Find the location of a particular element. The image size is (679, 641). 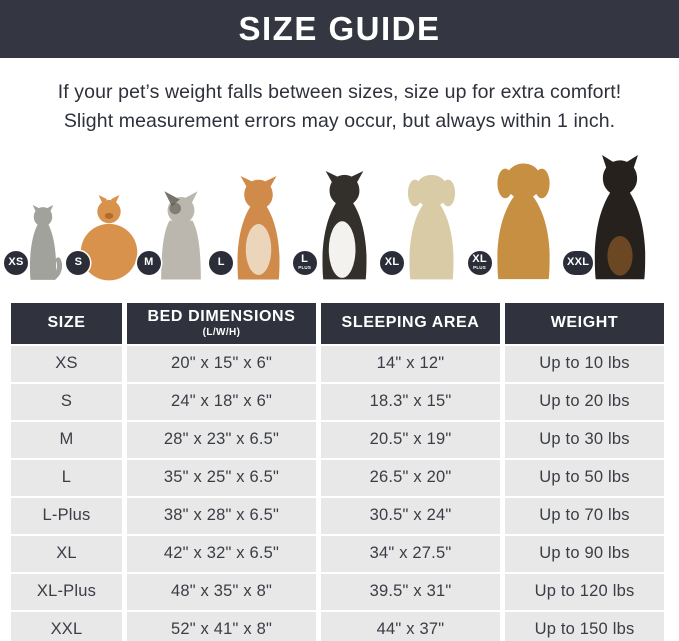

cell-weight: Up to 30 lbs is located at coordinates (584, 439).